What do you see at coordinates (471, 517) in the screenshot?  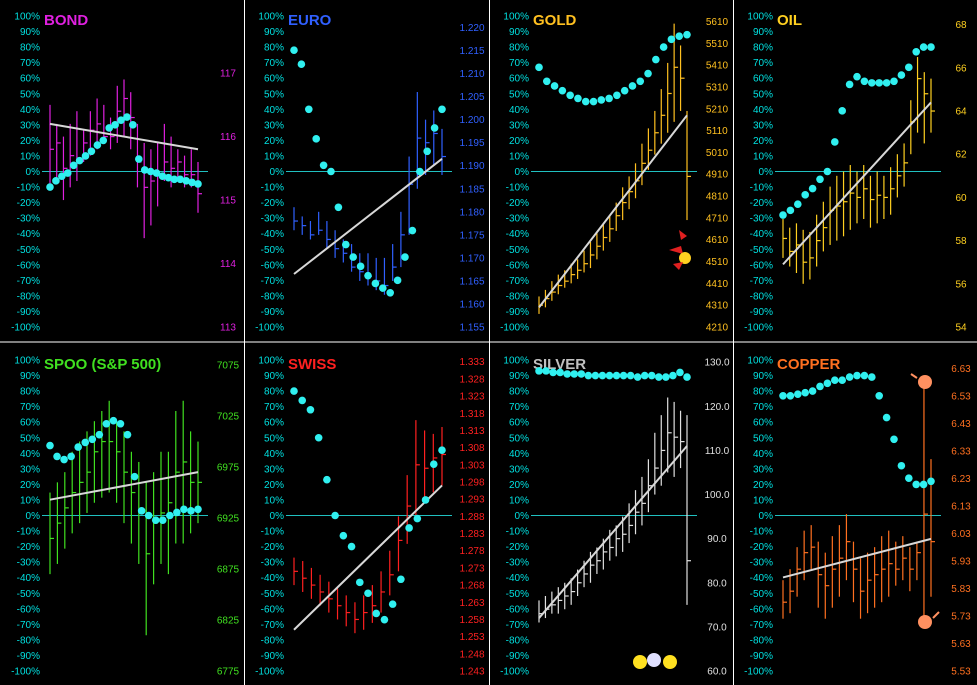 I see `price-tick-label: 1.288` at bounding box center [471, 517].